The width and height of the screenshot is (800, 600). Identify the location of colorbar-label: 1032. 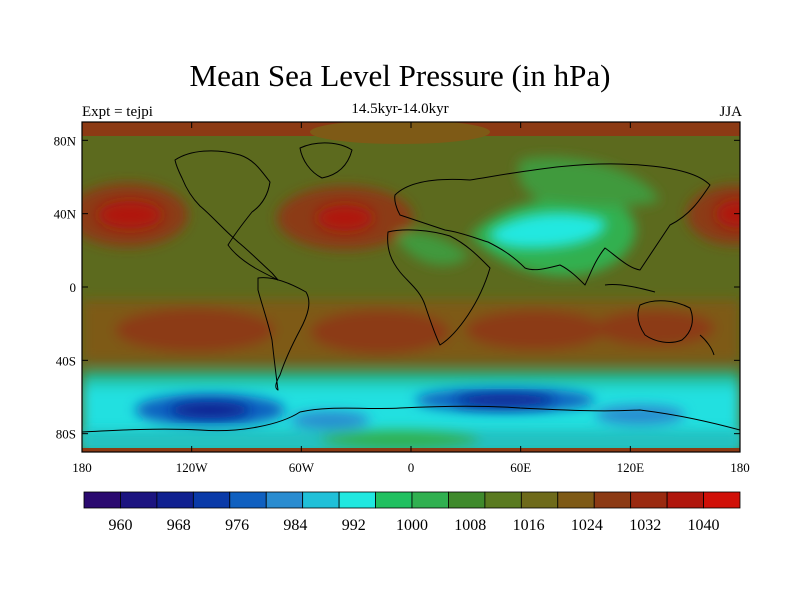
(645, 525).